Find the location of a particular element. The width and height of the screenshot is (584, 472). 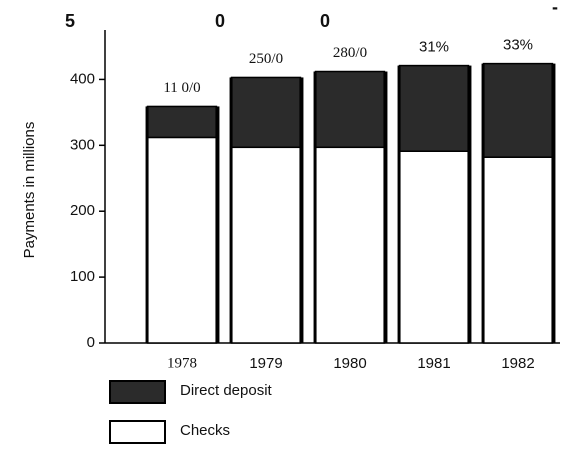

y-tick-label: 300 is located at coordinates (82, 144).